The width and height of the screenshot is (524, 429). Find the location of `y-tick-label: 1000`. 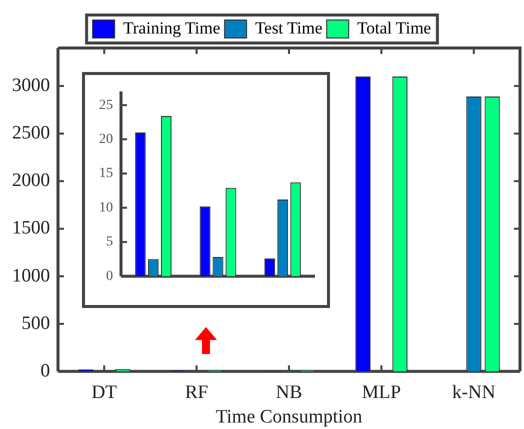

y-tick-label: 1000 is located at coordinates (31, 275).